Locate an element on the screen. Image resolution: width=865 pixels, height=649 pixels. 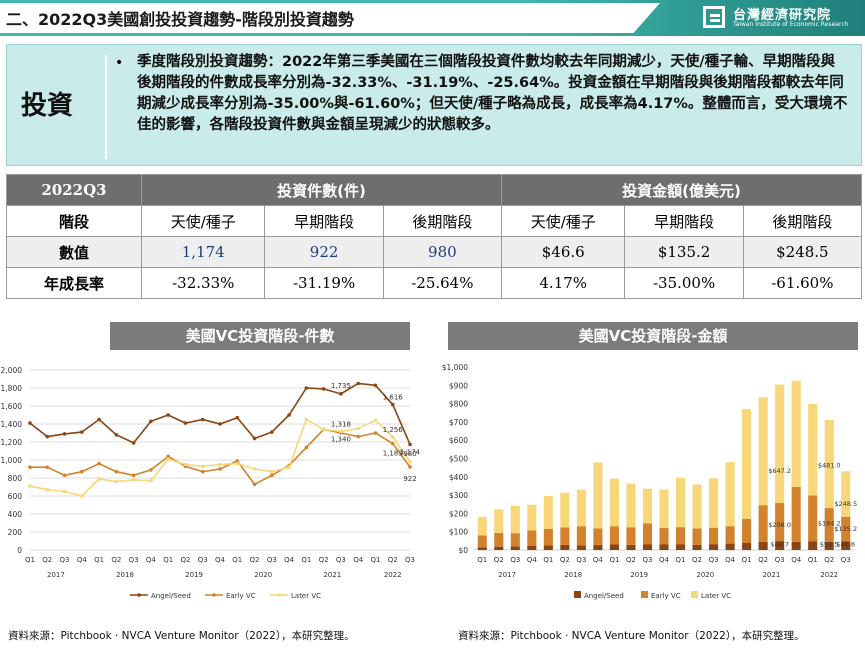
data-label: 980 is located at coordinates (409, 454).